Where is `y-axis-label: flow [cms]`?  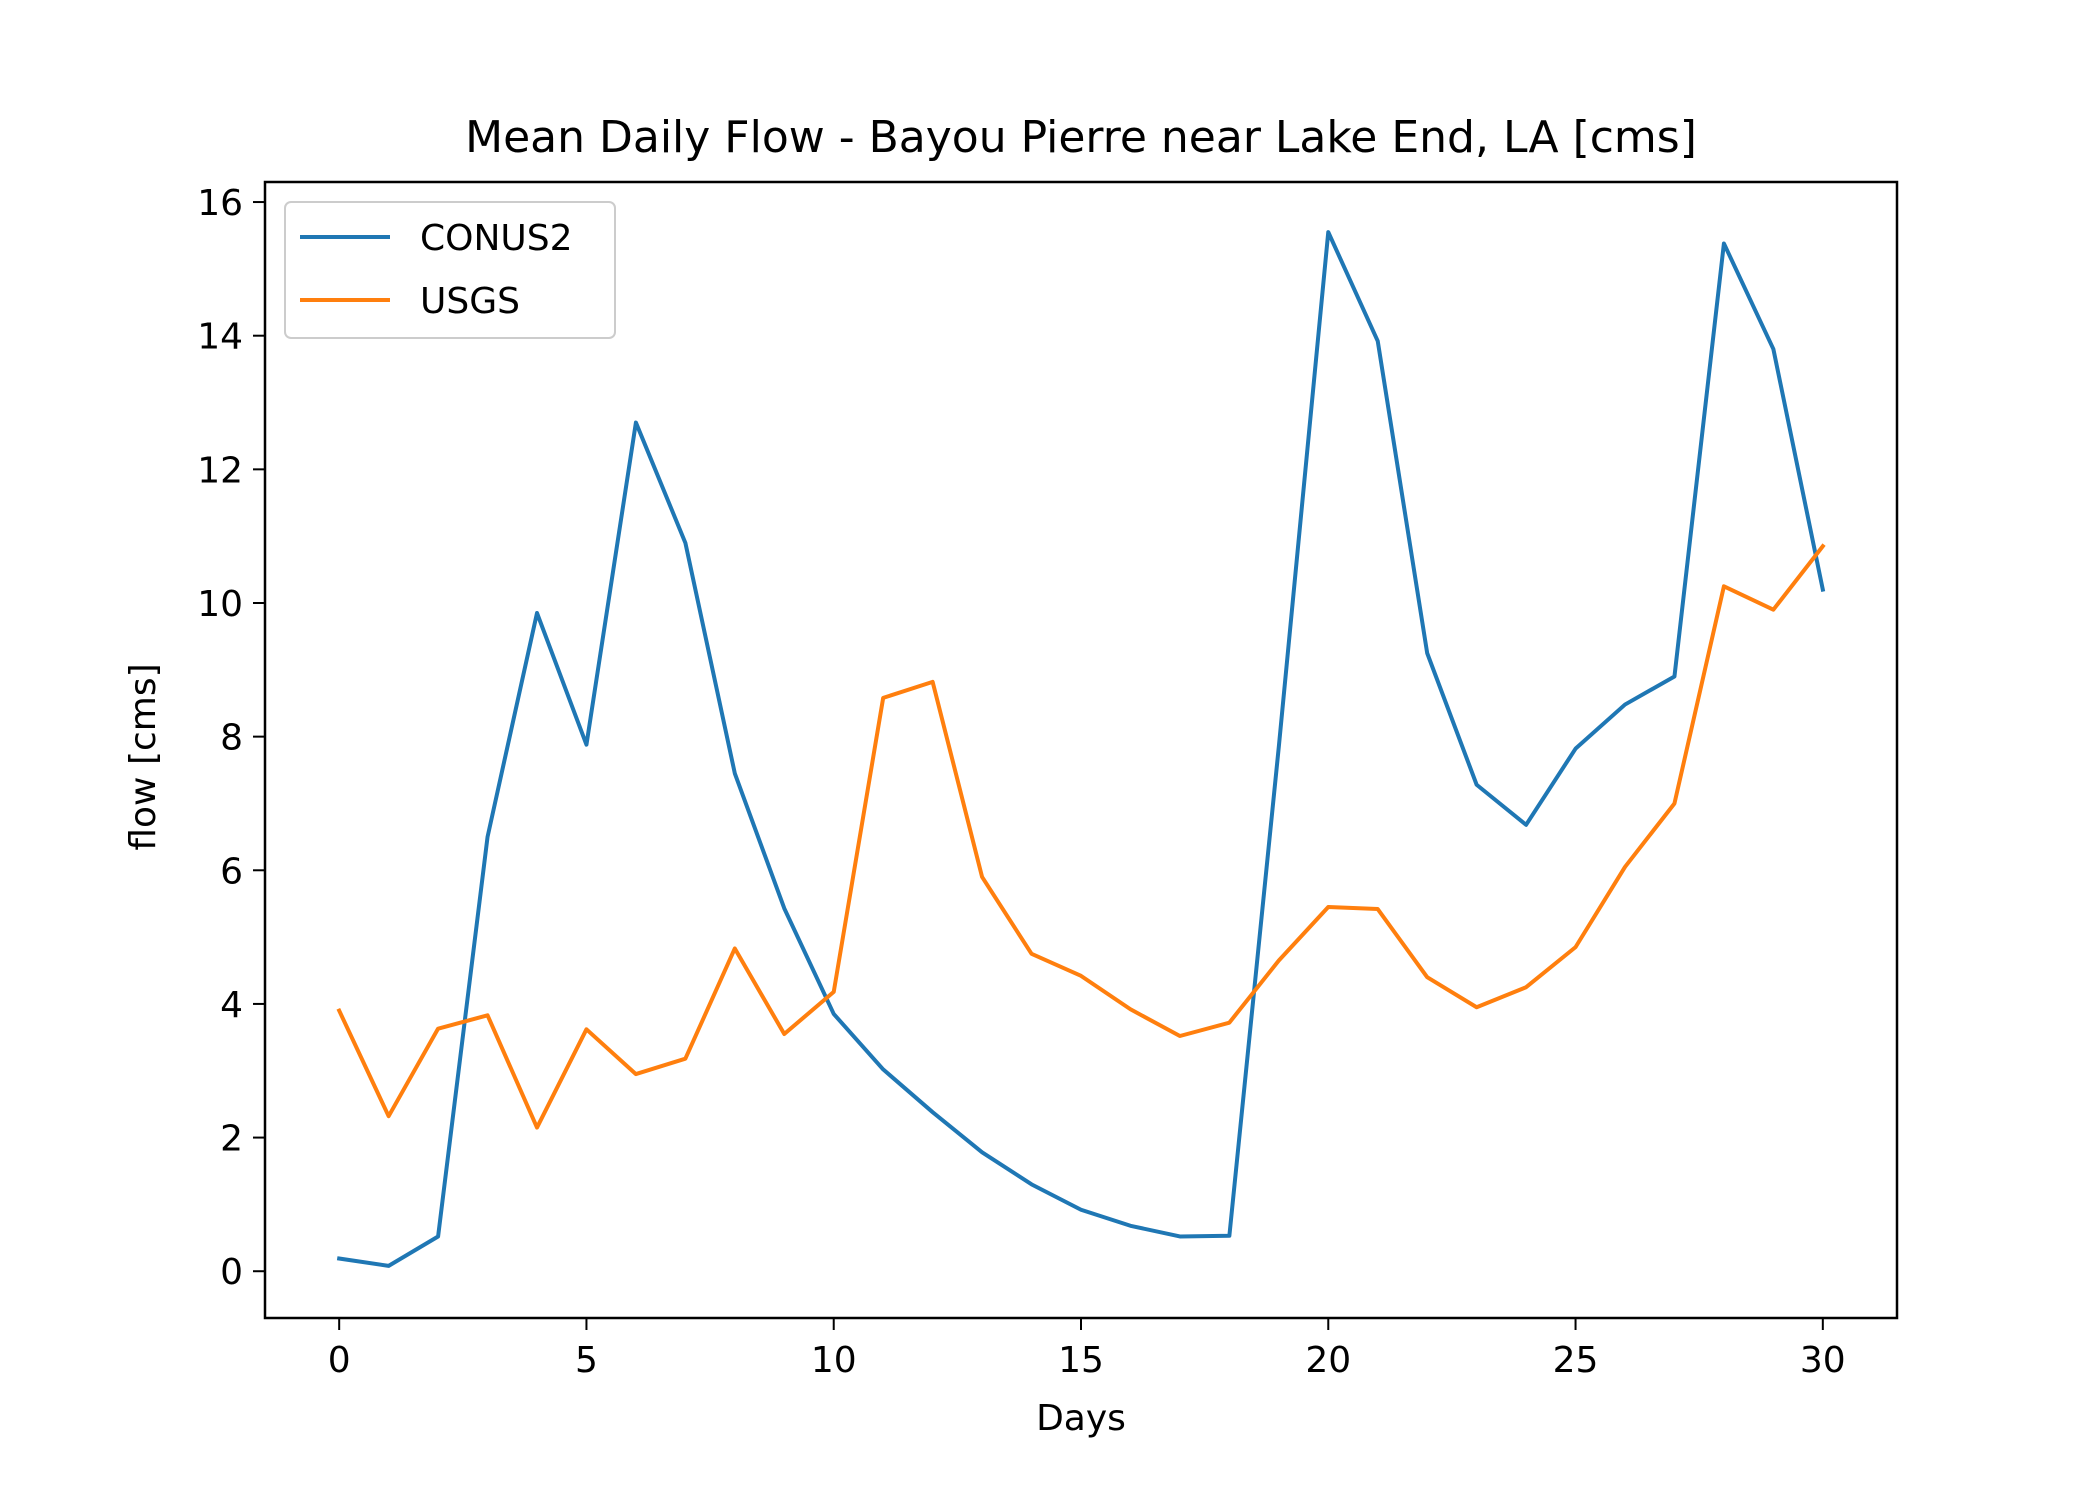 y-axis-label: flow [cms] is located at coordinates (143, 756).